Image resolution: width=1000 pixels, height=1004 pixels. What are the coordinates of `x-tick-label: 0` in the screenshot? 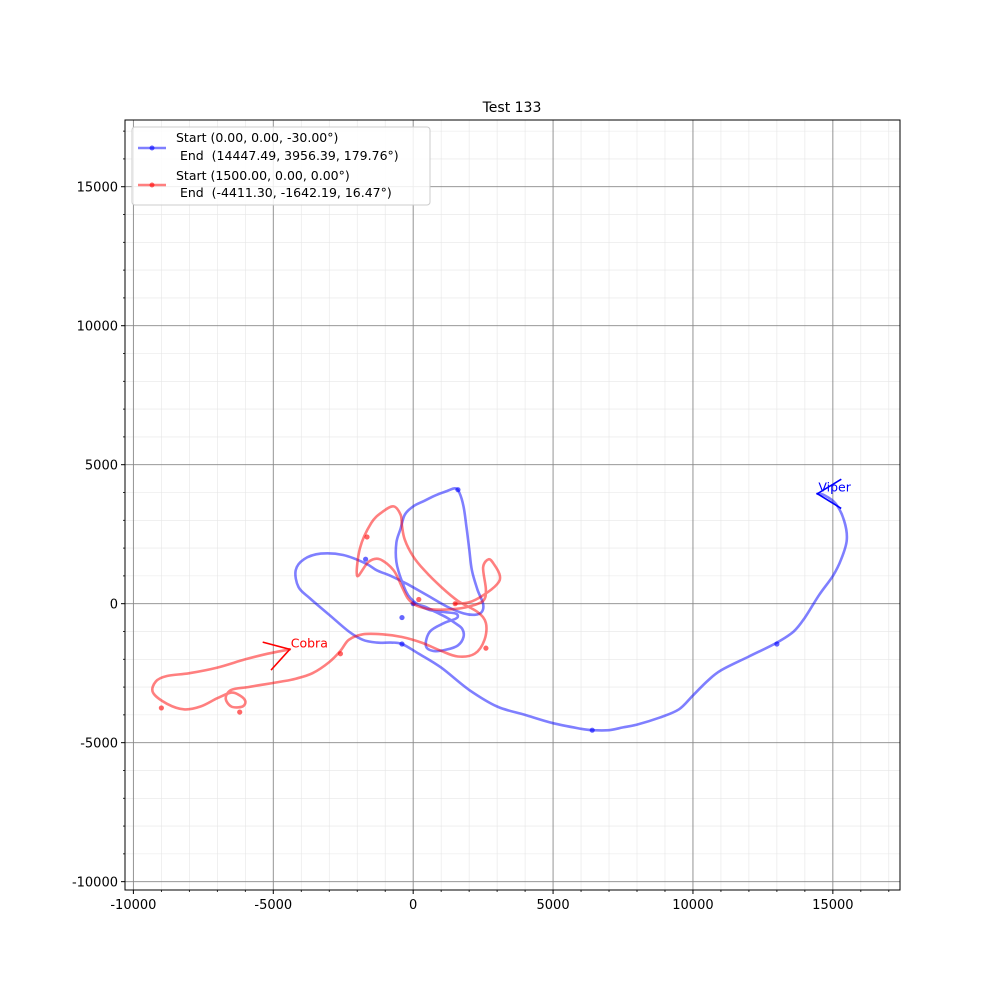 It's located at (413, 905).